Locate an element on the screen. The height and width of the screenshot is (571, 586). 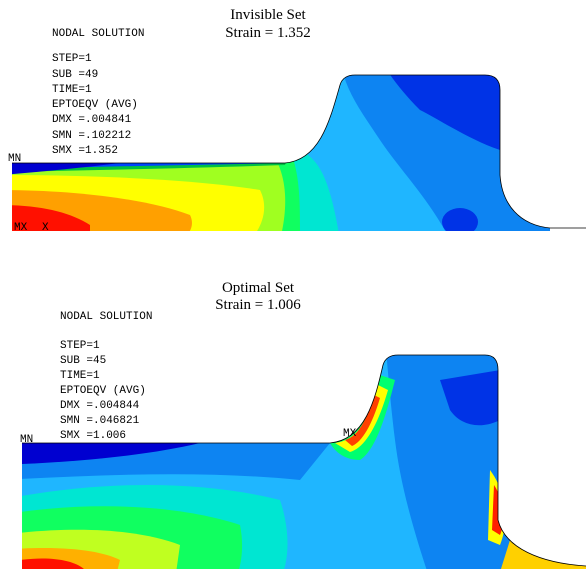
panel-title: Optimal Set is located at coordinates (258, 288).